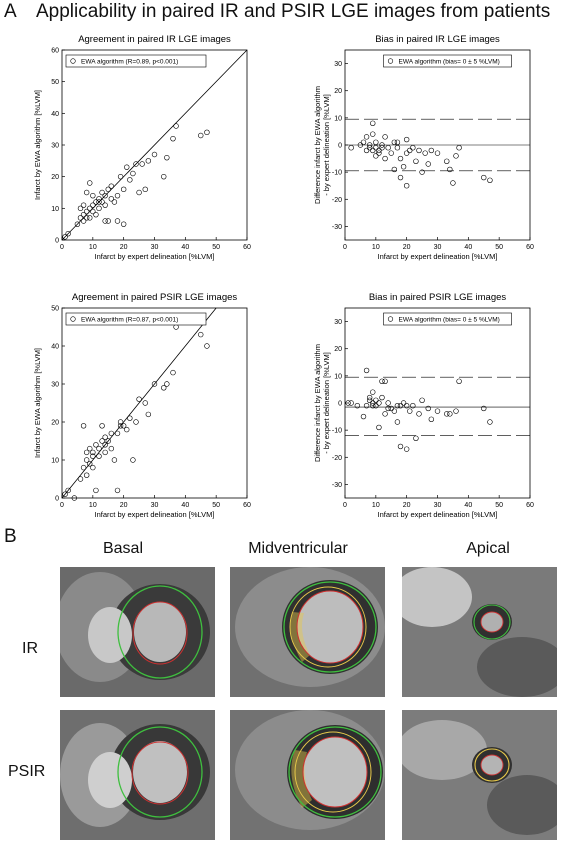 This screenshot has height=843, width=567. Describe the element at coordinates (73, 61) in the screenshot. I see `legend-marker` at that location.